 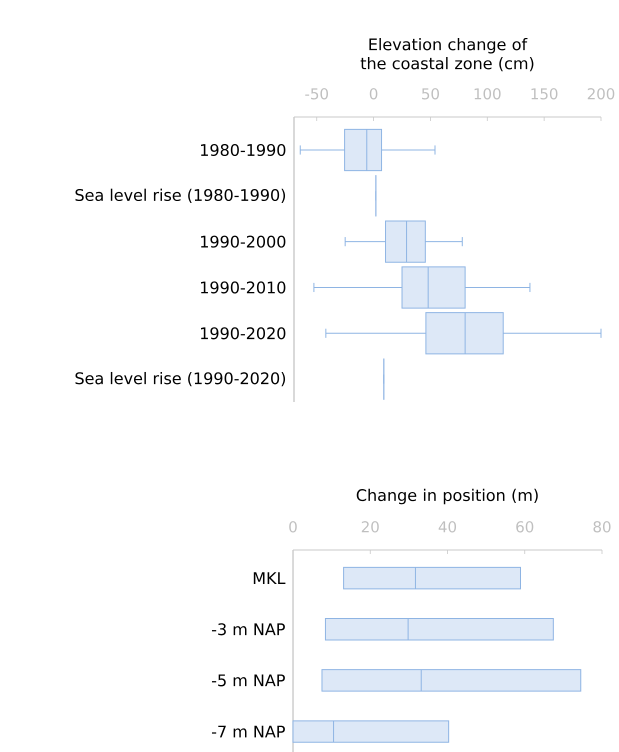 I want to click on y-tick-label: Sea level rise (1980-1990), so click(x=181, y=195).